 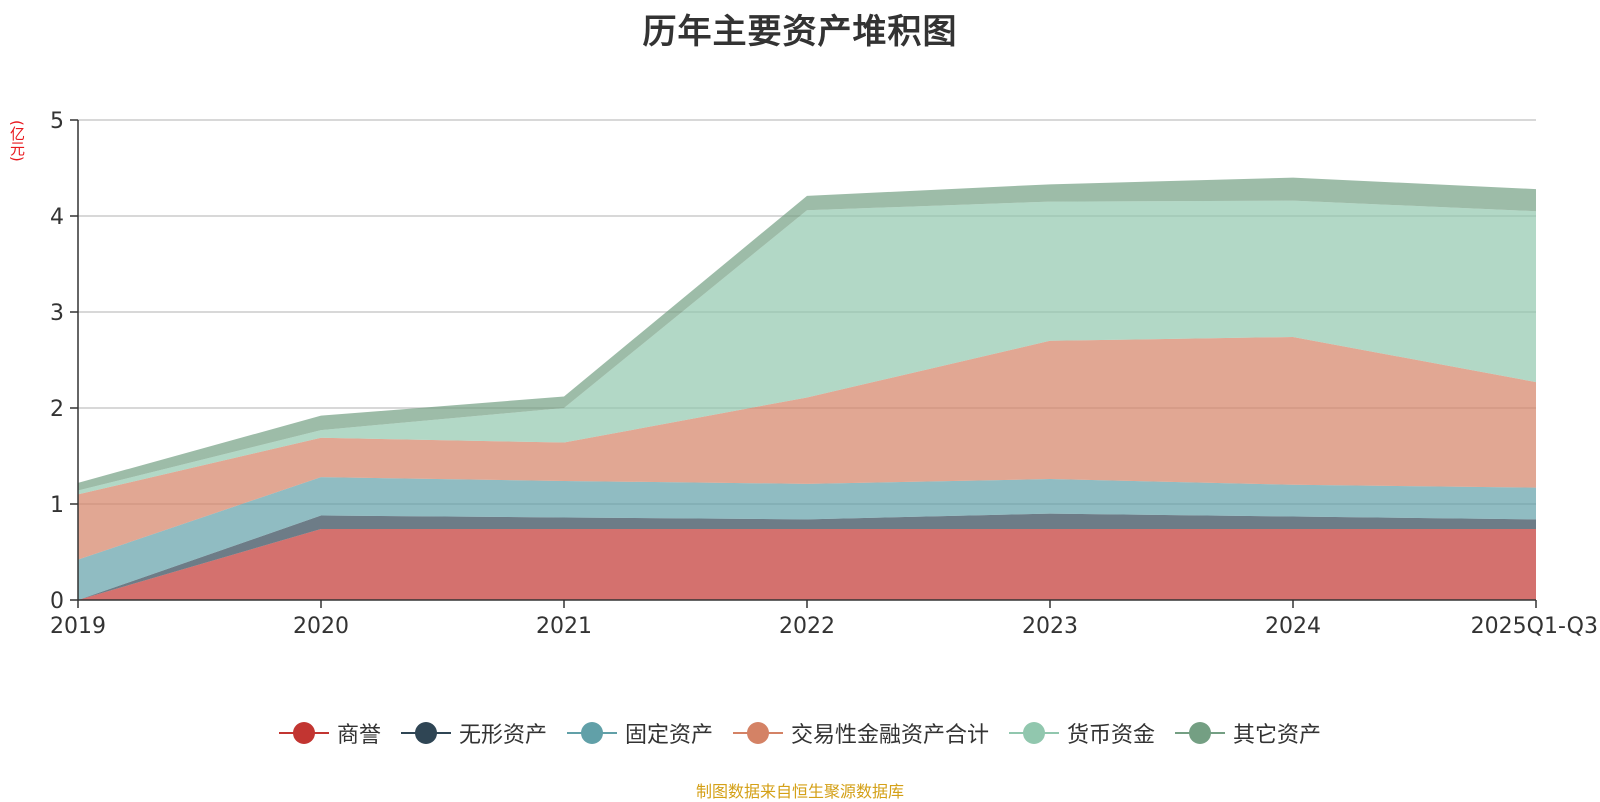 What do you see at coordinates (78, 626) in the screenshot?
I see `x-tick-label: 2019` at bounding box center [78, 626].